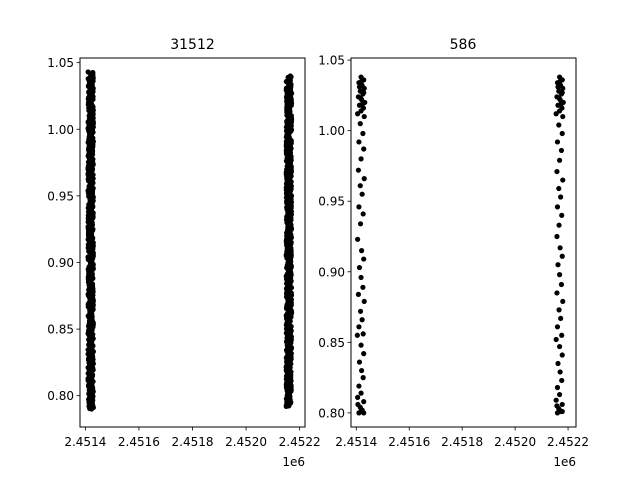 The height and width of the screenshot is (480, 640). I want to click on chart-title-left: 31512, so click(192, 45).